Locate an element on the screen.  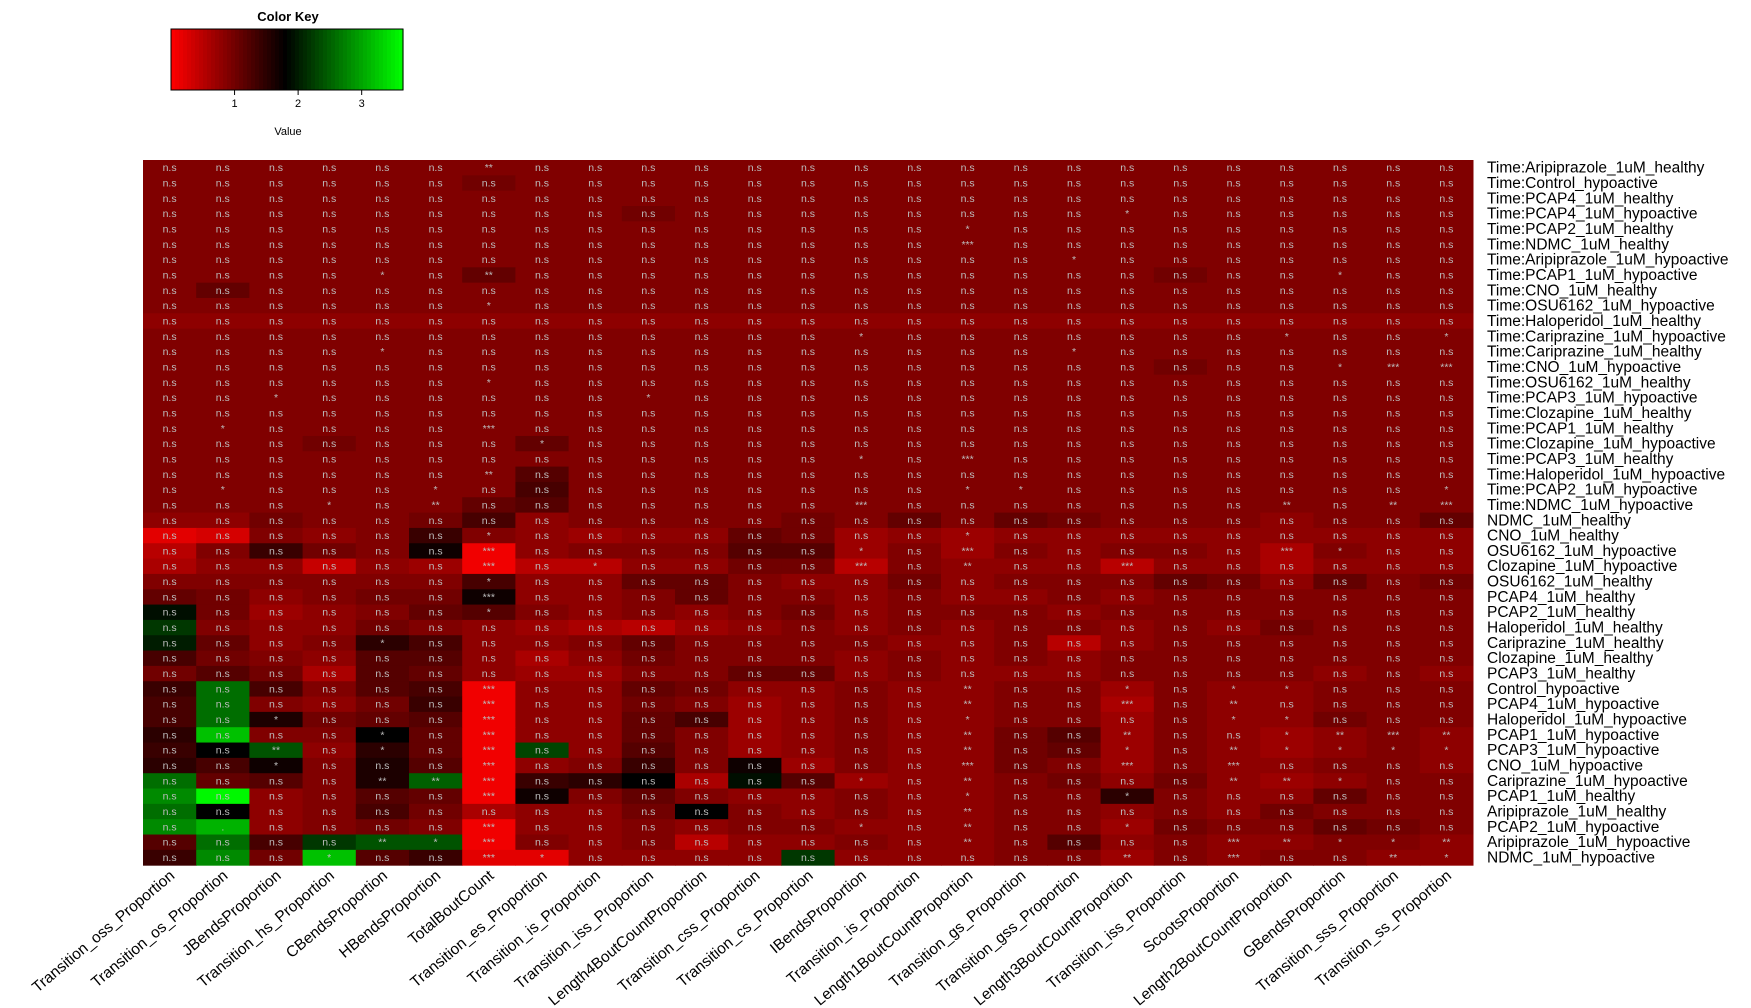
color-key-swatch is located at coordinates (277, 59).